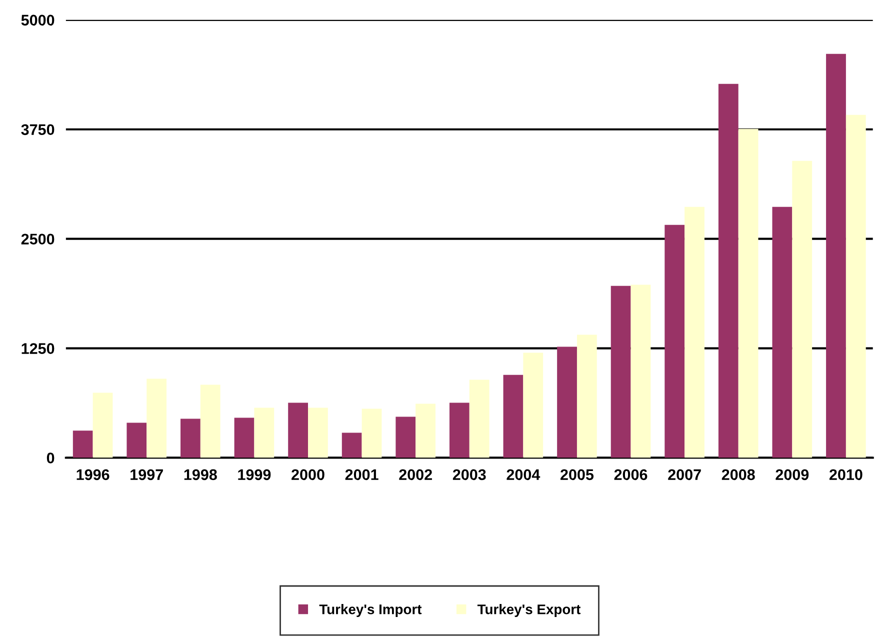 The width and height of the screenshot is (879, 642). What do you see at coordinates (738, 474) in the screenshot?
I see `x-tick-label: 2008` at bounding box center [738, 474].